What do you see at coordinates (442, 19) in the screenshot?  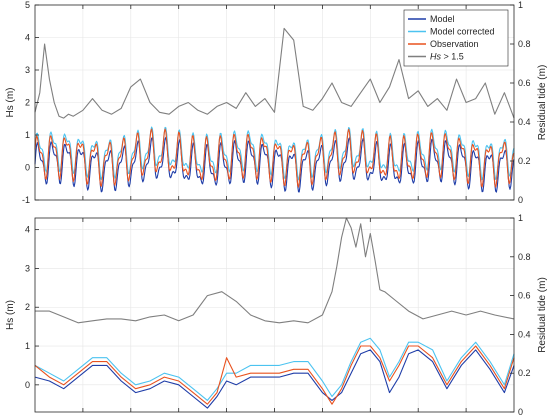 I see `legend-label: Model` at bounding box center [442, 19].